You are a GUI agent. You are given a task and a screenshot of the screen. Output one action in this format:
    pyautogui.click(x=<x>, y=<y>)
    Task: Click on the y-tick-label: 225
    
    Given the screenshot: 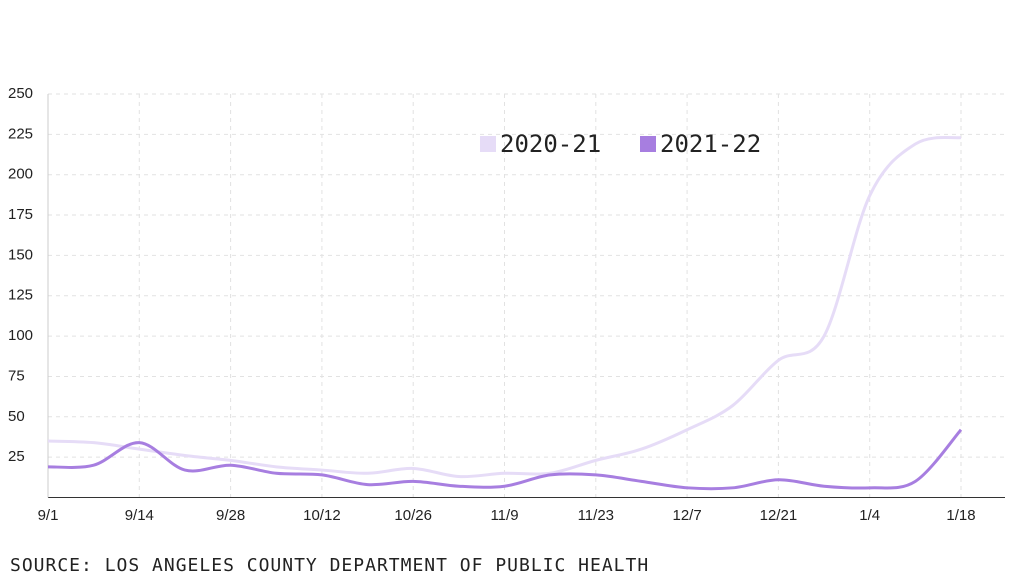 What is the action you would take?
    pyautogui.click(x=20, y=133)
    